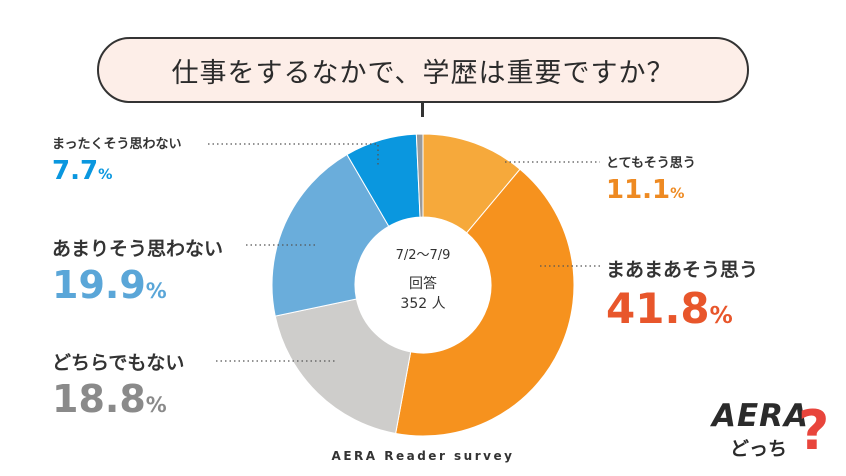 This screenshot has height=476, width=846. Describe the element at coordinates (99, 399) in the screenshot. I see `slice-value-text-2: 18.8` at that location.